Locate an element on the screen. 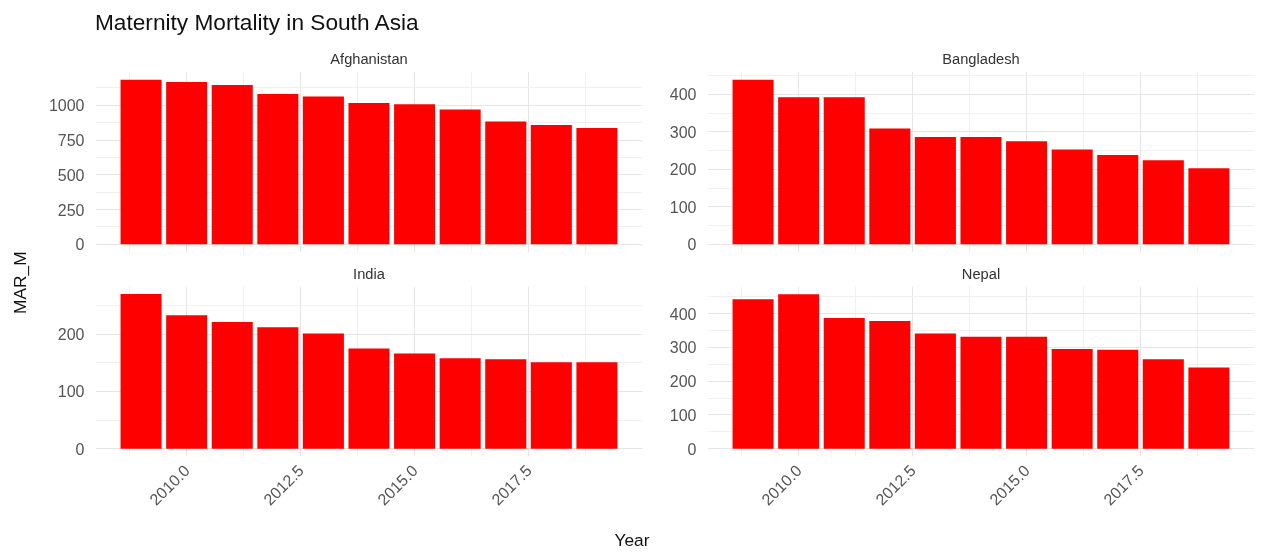 This screenshot has height=557, width=1284. y-tick-label: 1000 is located at coordinates (66, 106).